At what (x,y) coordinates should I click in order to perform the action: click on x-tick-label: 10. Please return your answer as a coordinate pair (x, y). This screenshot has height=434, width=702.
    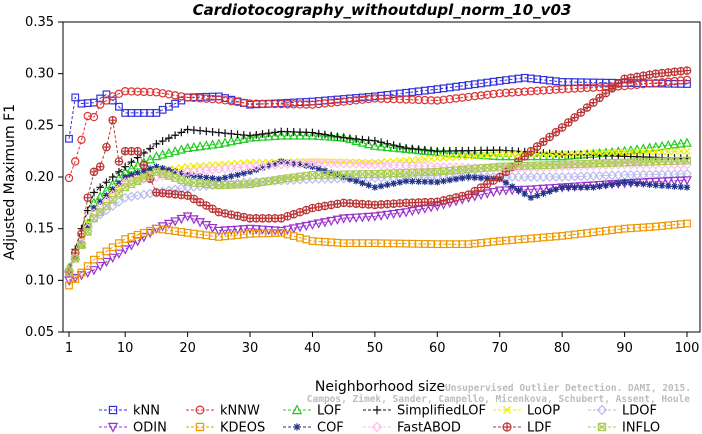
    Looking at the image, I should click on (125, 348).